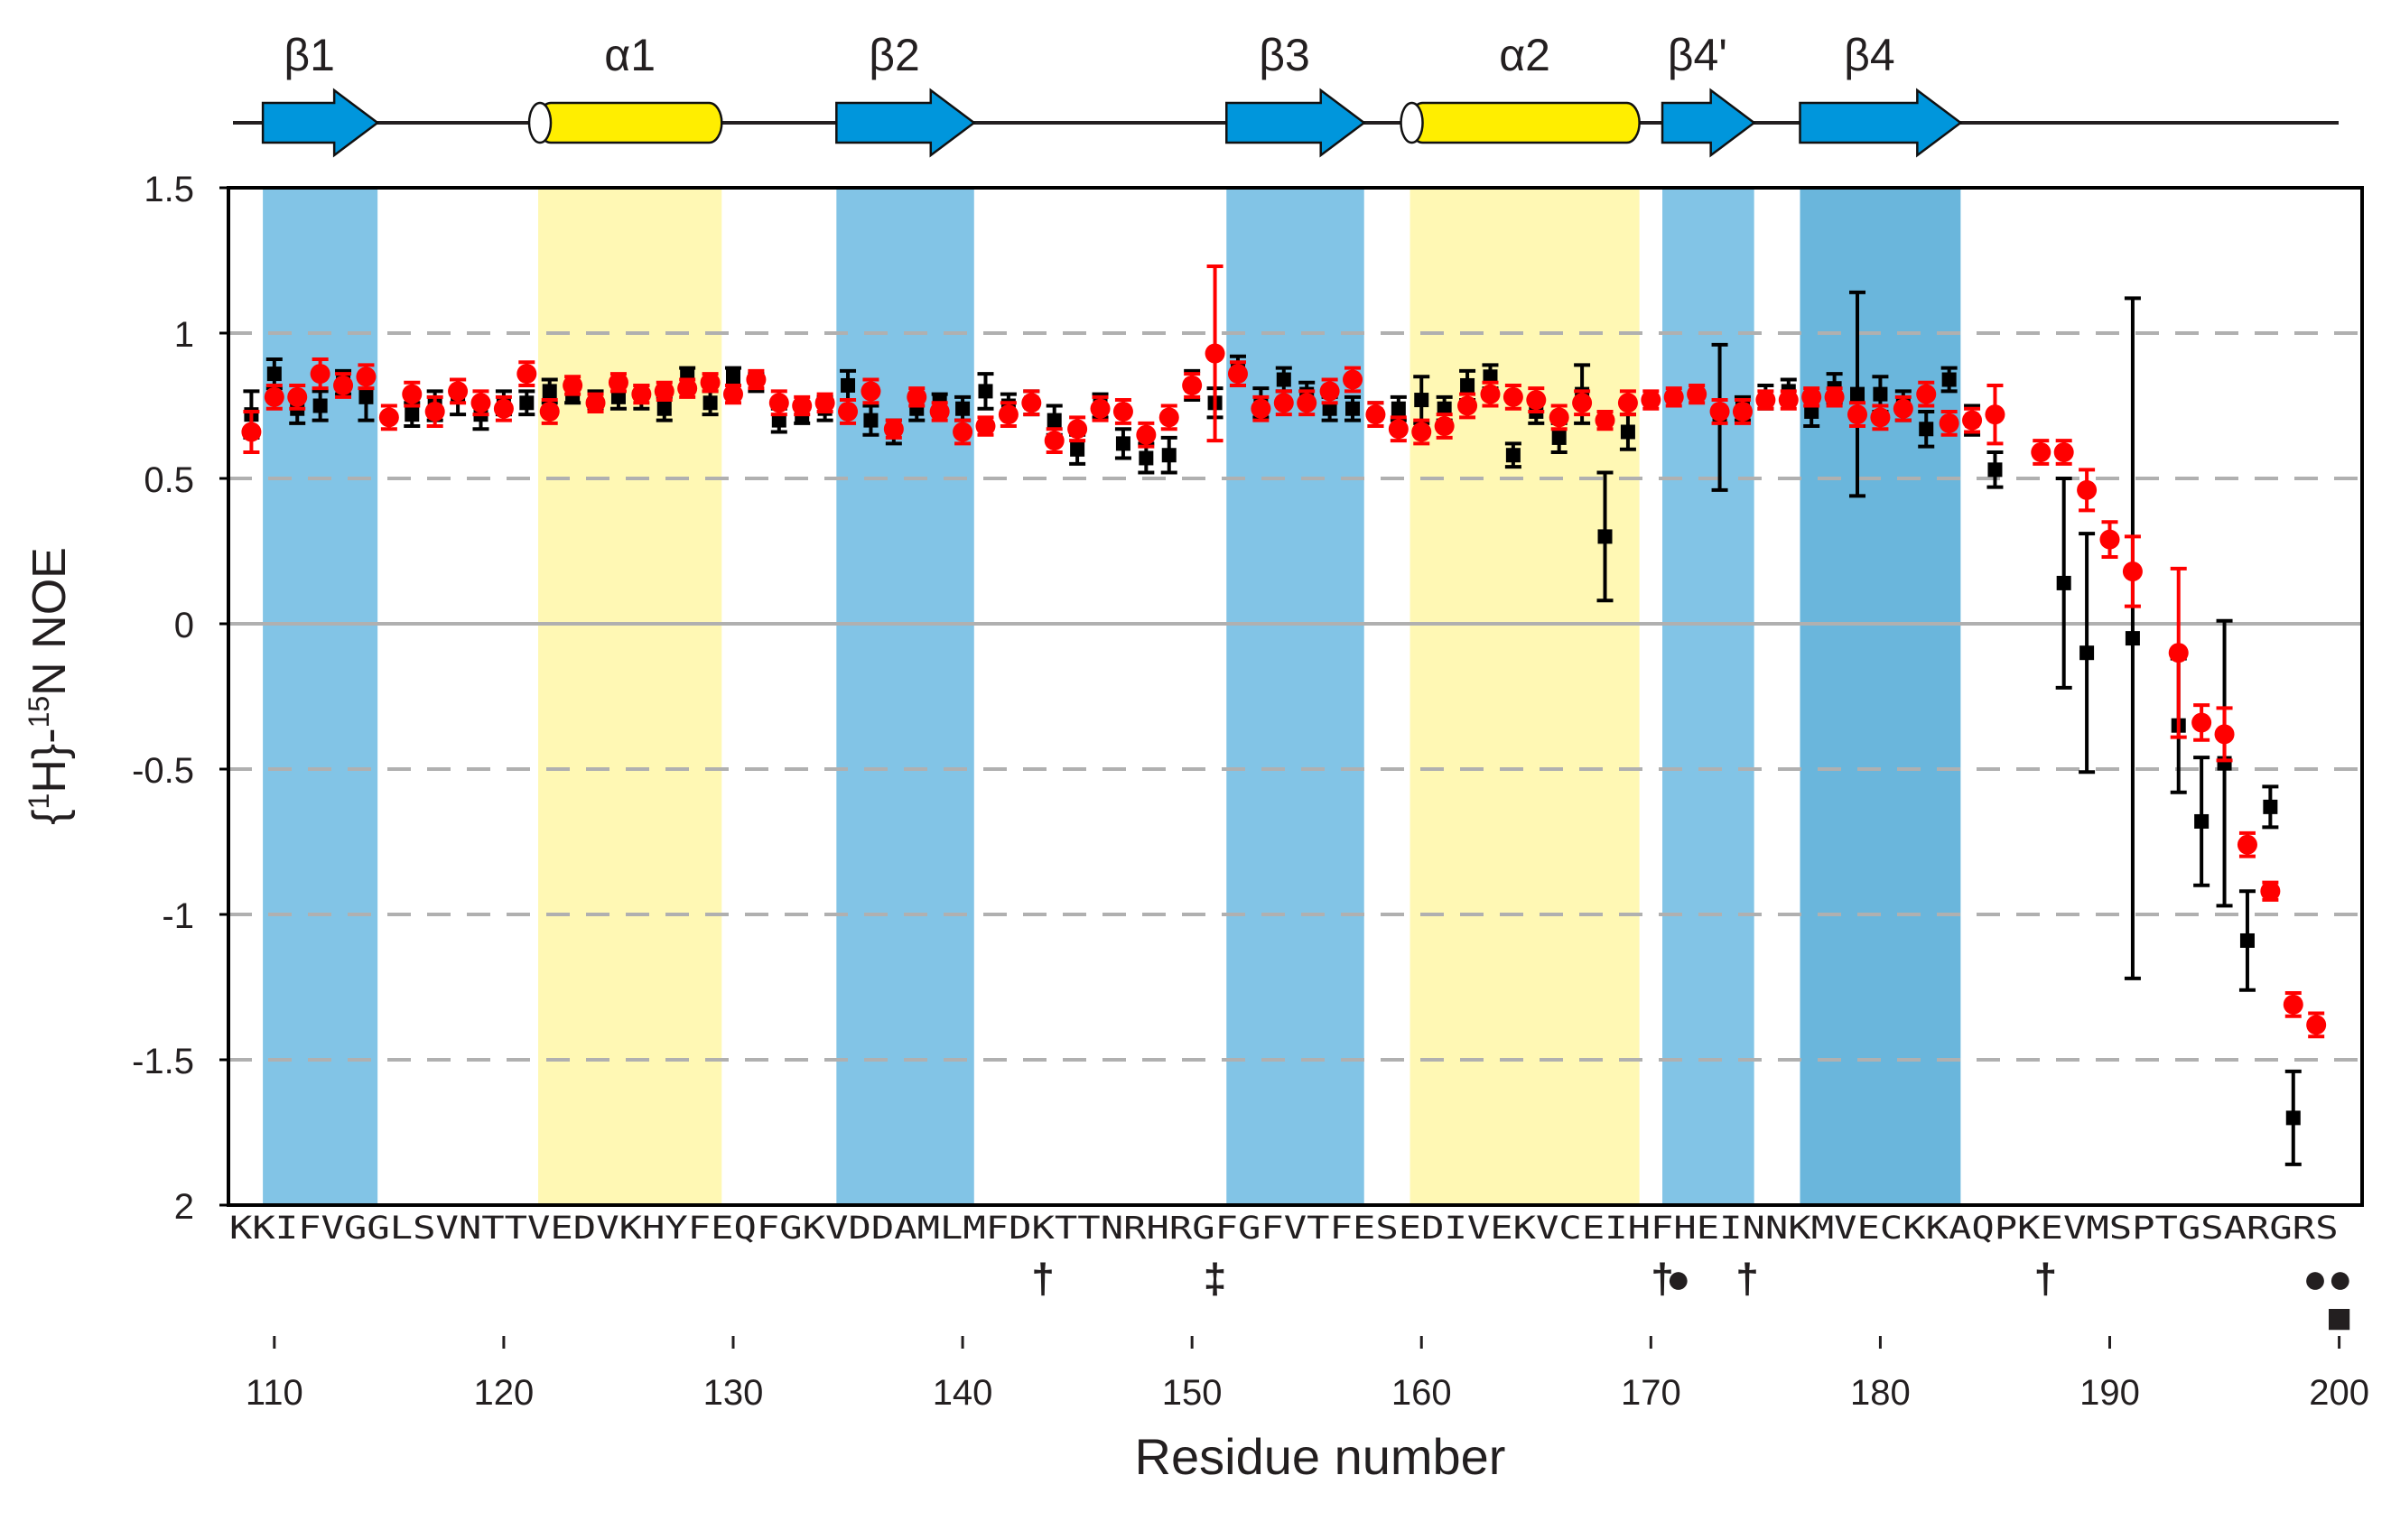 The height and width of the screenshot is (1540, 2391). I want to click on x-tick-label-9: 200, so click(2339, 1393).